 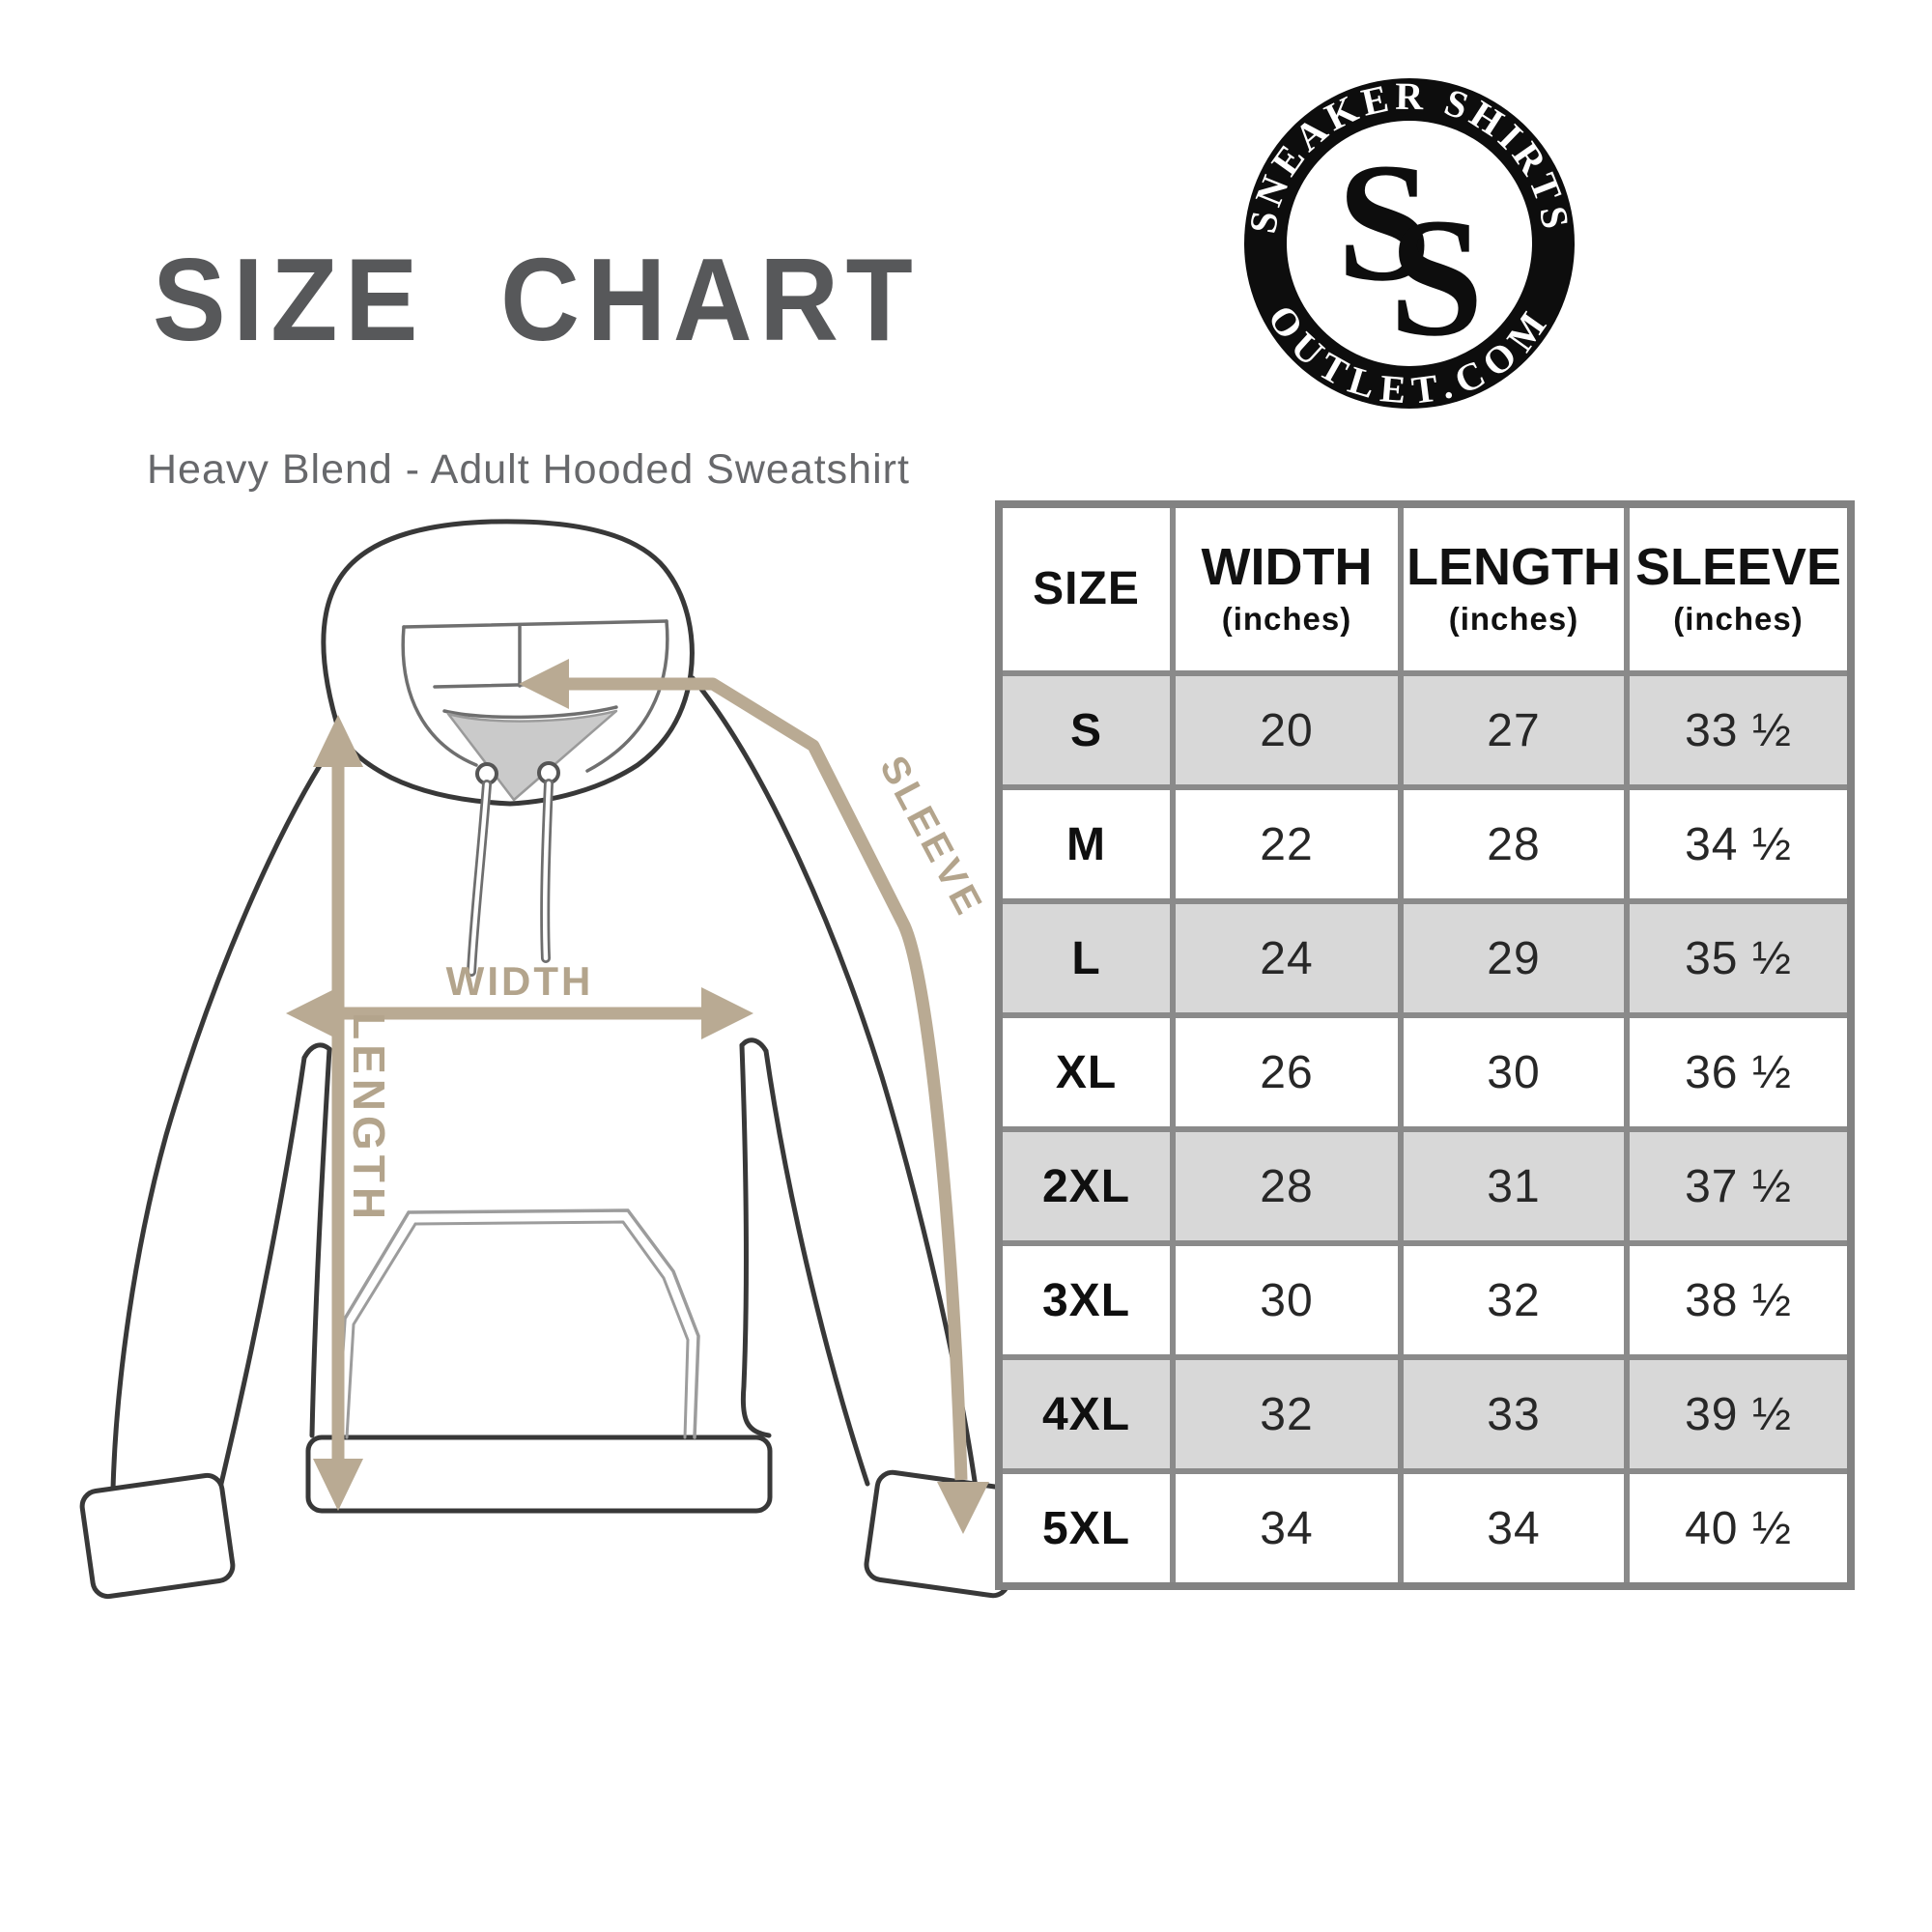 What do you see at coordinates (1086, 1186) in the screenshot?
I see `size-cell: 2XL` at bounding box center [1086, 1186].